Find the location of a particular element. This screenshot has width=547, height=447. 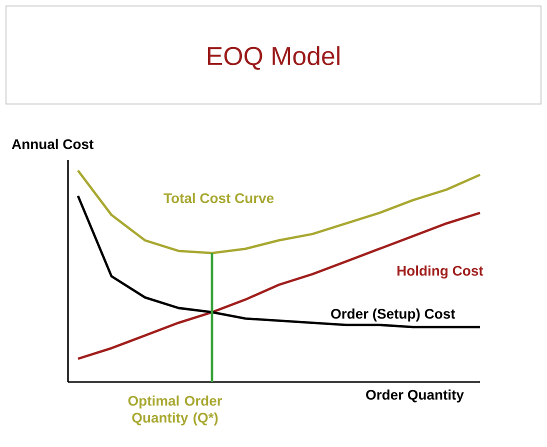

y-axis-title: Annual Cost is located at coordinates (53, 144).